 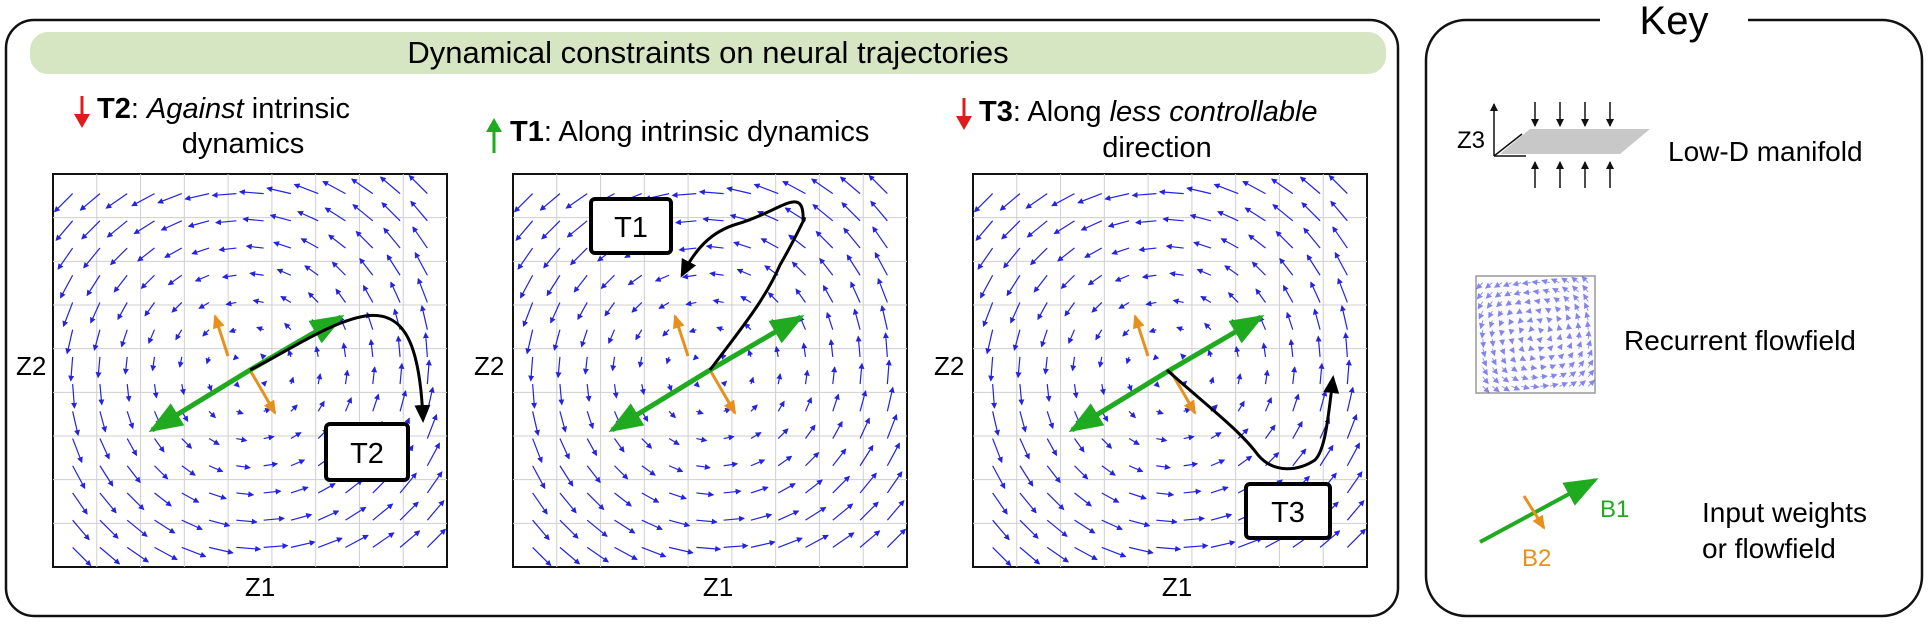 What do you see at coordinates (1288, 511) in the screenshot?
I see `trajectory-label-box` at bounding box center [1288, 511].